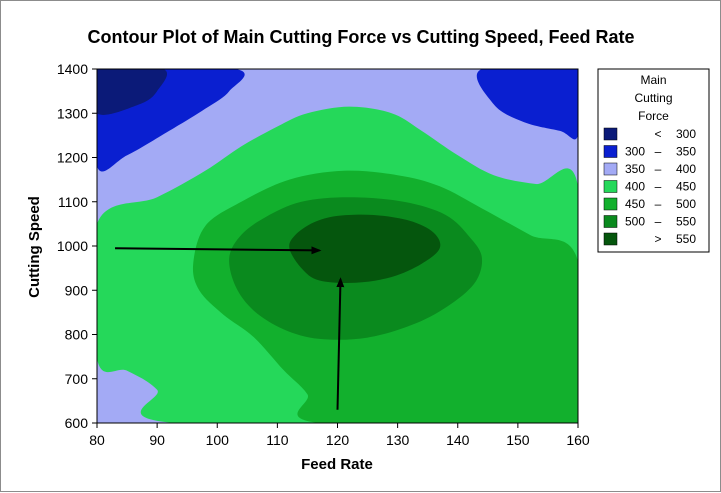  I want to click on contour-region--300-1, so click(132, 92).